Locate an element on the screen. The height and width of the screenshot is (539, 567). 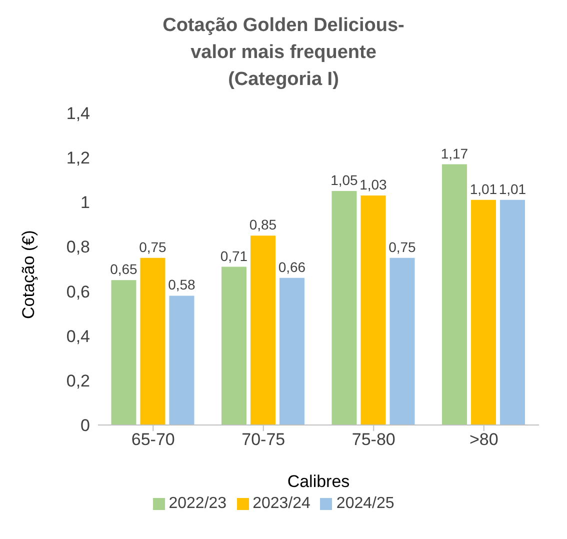
x-axis-title: Calibres is located at coordinates (318, 481).